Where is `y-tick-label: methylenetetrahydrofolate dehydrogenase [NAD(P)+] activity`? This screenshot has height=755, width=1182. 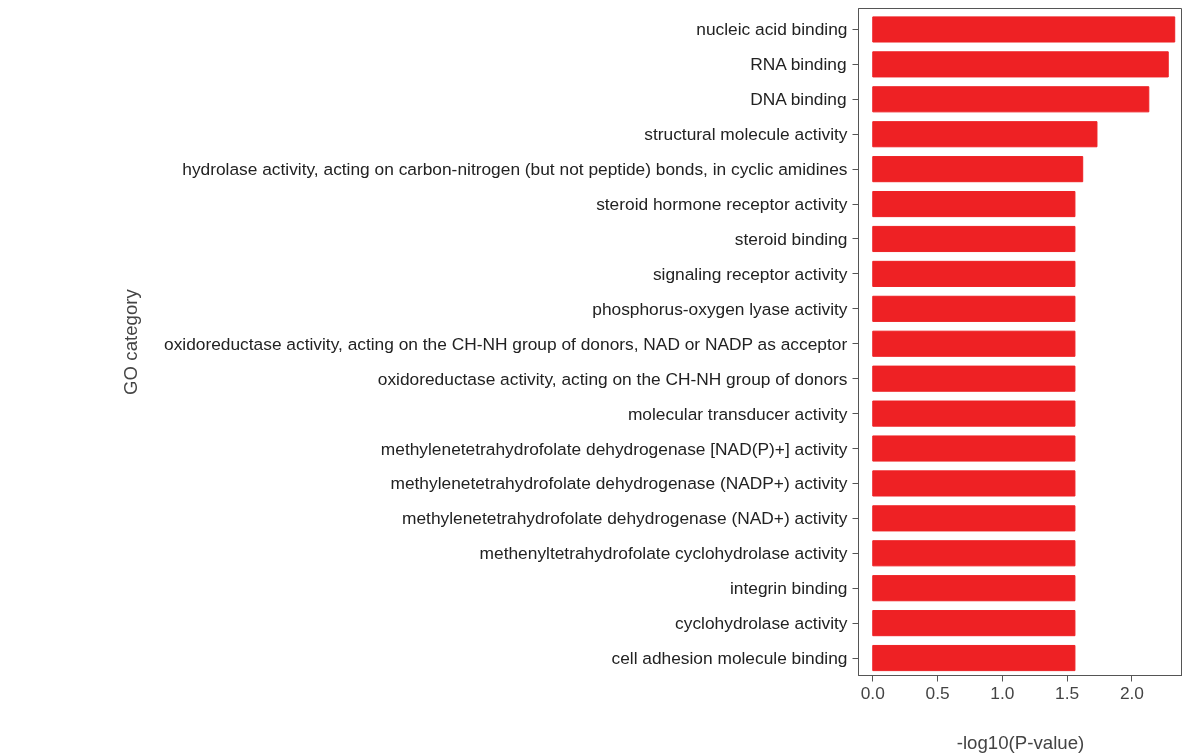 y-tick-label: methylenetetrahydrofolate dehydrogenase [NAD(P)+] activity is located at coordinates (614, 448).